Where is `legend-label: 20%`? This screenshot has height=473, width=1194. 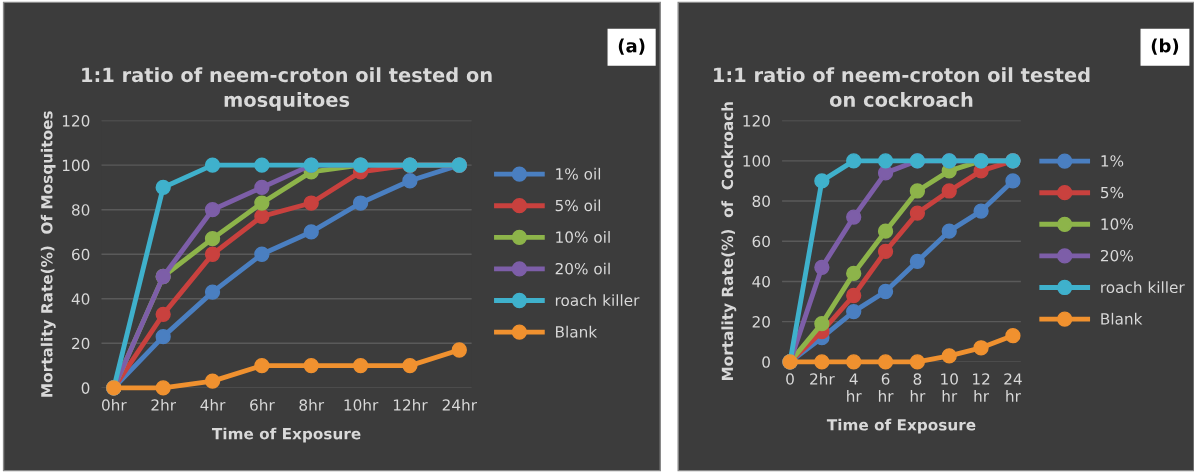
legend-label: 20% is located at coordinates (1116, 255).